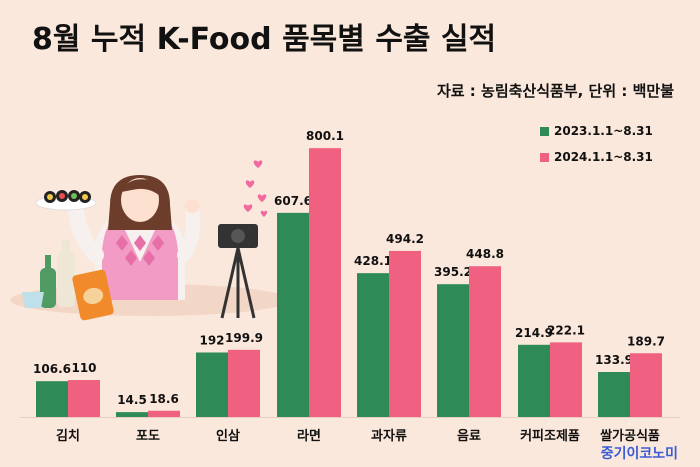 This screenshot has height=467, width=700. What do you see at coordinates (293, 201) in the screenshot?
I see `value-label-2023-3: 607.6` at bounding box center [293, 201].